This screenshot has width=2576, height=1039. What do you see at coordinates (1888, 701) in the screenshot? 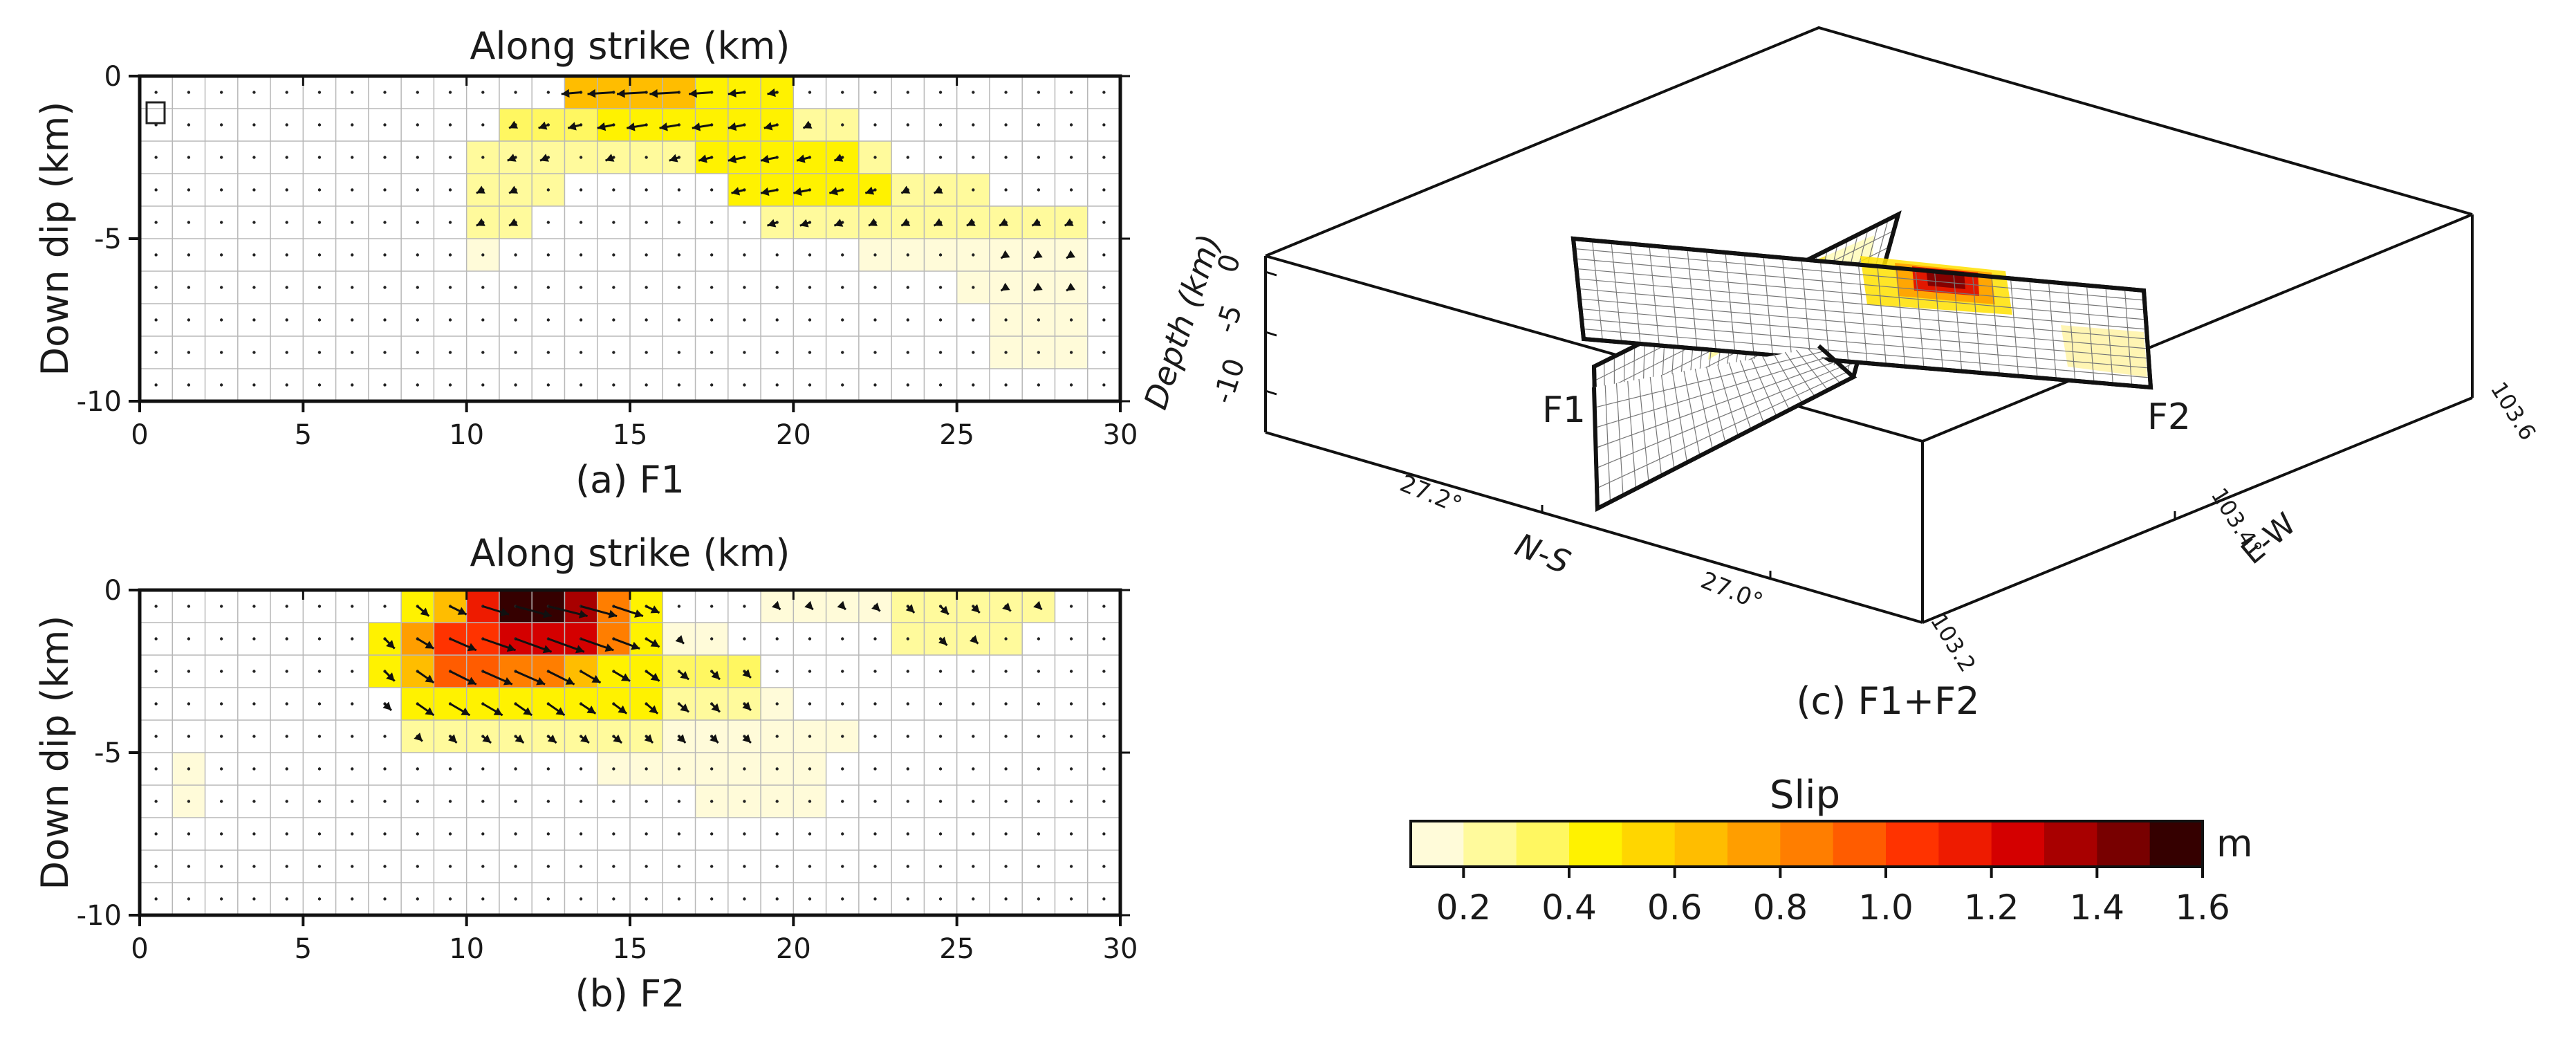
I see `panel-c-caption: (c) F1+F2` at bounding box center [1888, 701].